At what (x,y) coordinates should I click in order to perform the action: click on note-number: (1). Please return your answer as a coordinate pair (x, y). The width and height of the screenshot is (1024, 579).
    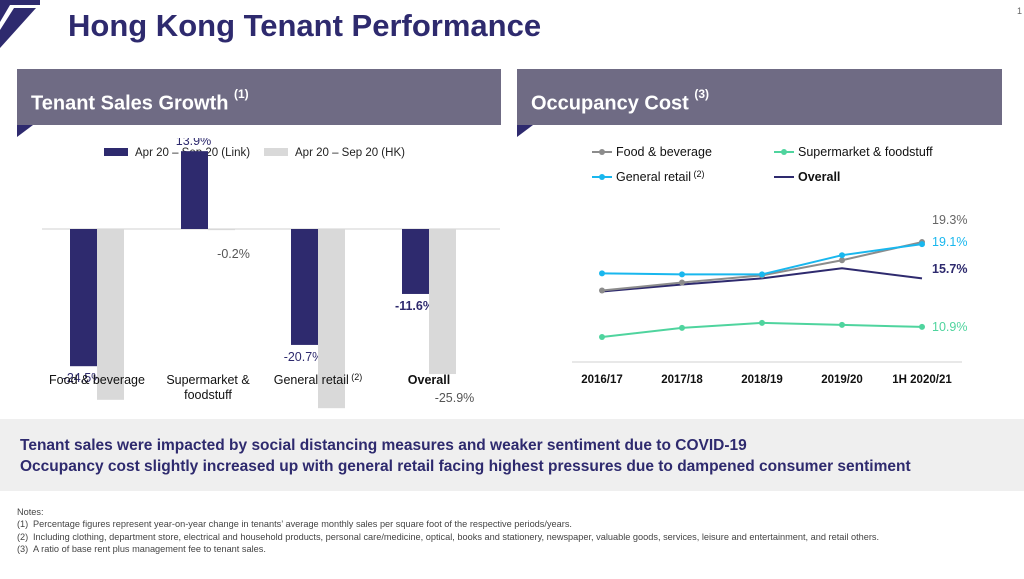
    Looking at the image, I should click on (23, 524).